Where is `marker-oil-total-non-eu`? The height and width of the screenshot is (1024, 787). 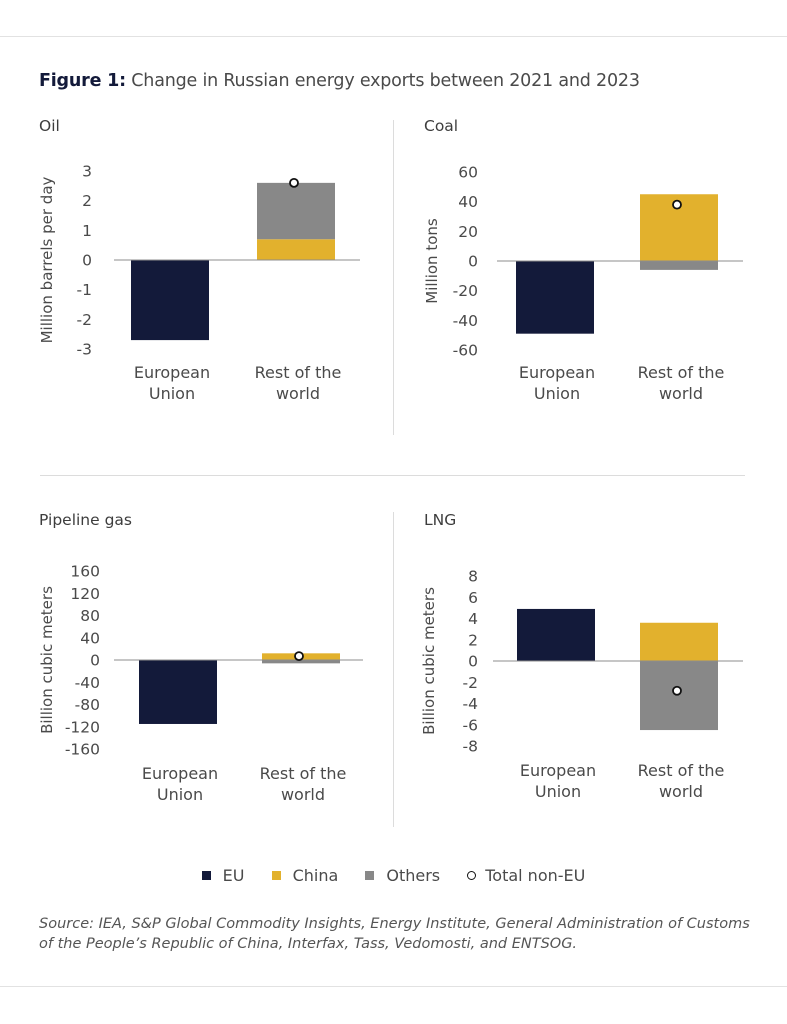 marker-oil-total-non-eu is located at coordinates (294, 182).